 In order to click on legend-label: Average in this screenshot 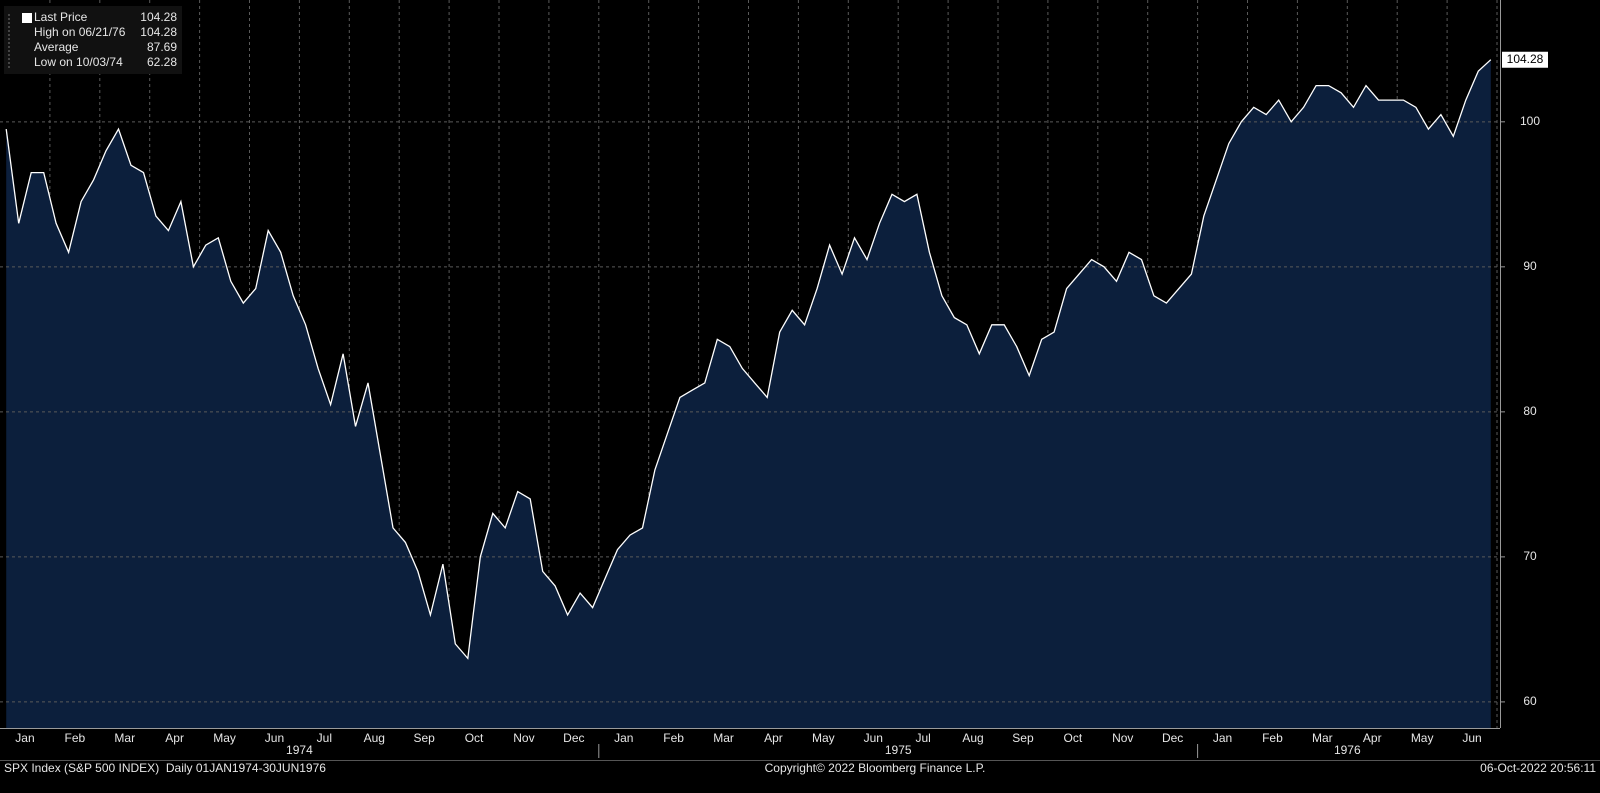, I will do `click(56, 47)`.